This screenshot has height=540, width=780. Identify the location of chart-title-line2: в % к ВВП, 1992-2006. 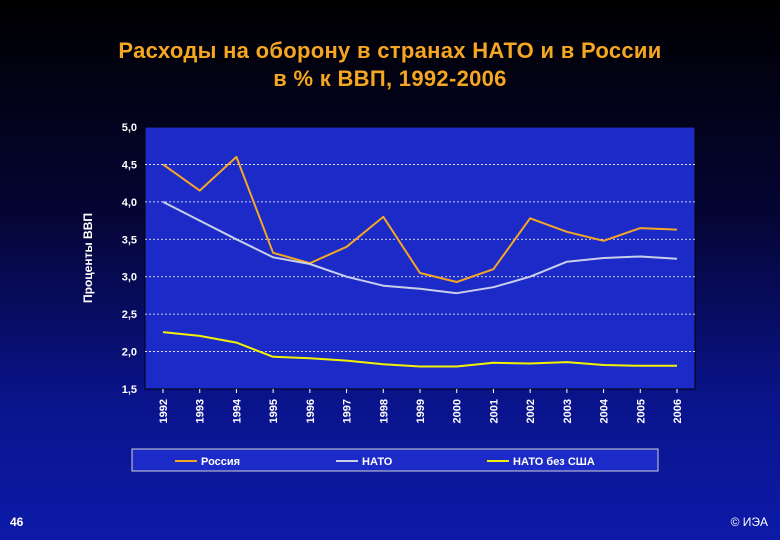
(390, 78).